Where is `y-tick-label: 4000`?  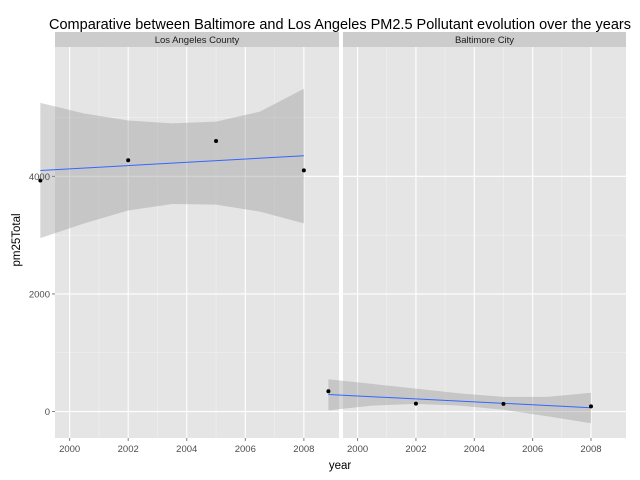
y-tick-label: 4000 is located at coordinates (39, 177).